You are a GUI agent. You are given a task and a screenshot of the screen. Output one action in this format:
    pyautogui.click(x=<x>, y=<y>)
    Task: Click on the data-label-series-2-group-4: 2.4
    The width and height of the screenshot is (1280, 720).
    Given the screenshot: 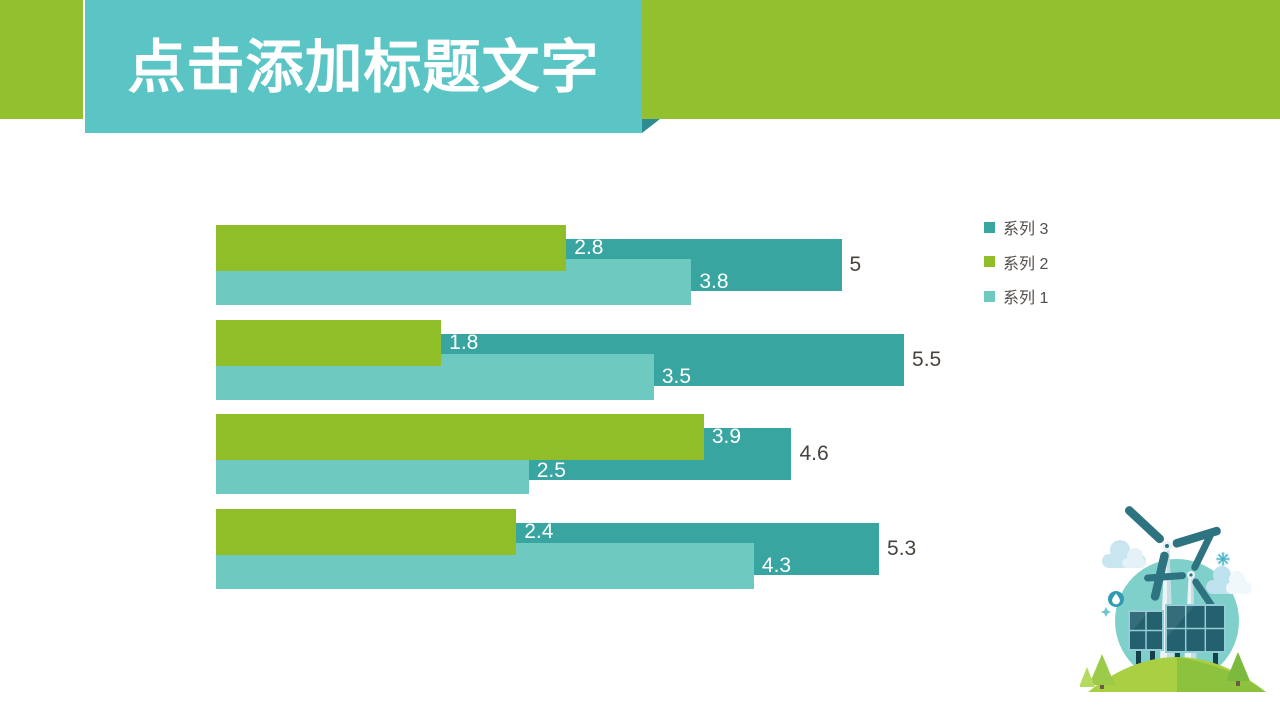 What is the action you would take?
    pyautogui.click(x=539, y=531)
    